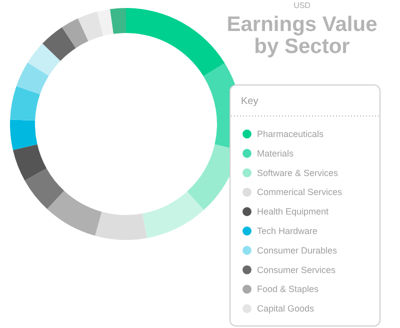 The height and width of the screenshot is (328, 400). Describe the element at coordinates (275, 153) in the screenshot. I see `legend-label: Materials` at that location.